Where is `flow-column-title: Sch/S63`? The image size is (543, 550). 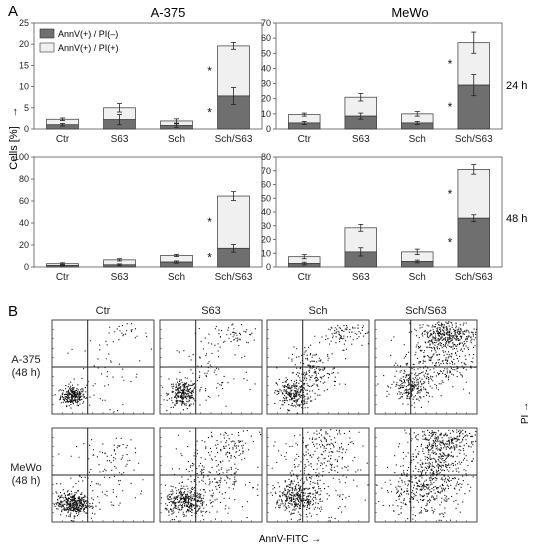 flow-column-title: Sch/S63 is located at coordinates (426, 311).